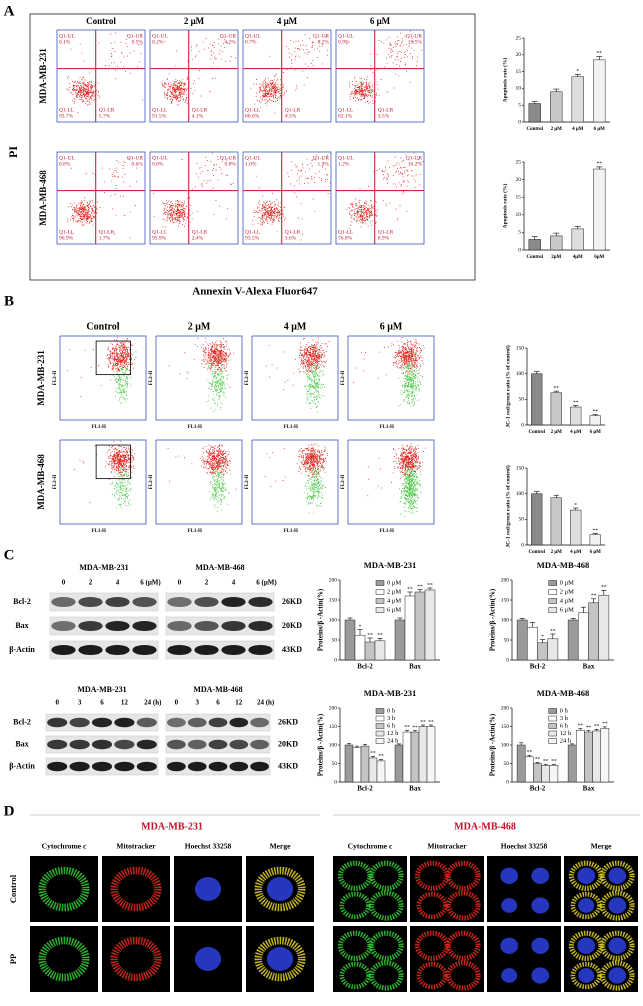 This screenshot has height=1006, width=643. I want to click on legend-label: 0 h, so click(564, 710).